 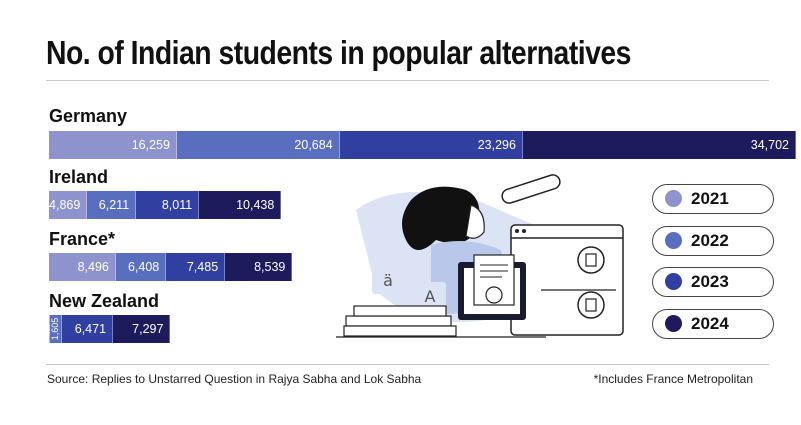 I want to click on legend-label-2021: 2021, so click(x=710, y=198).